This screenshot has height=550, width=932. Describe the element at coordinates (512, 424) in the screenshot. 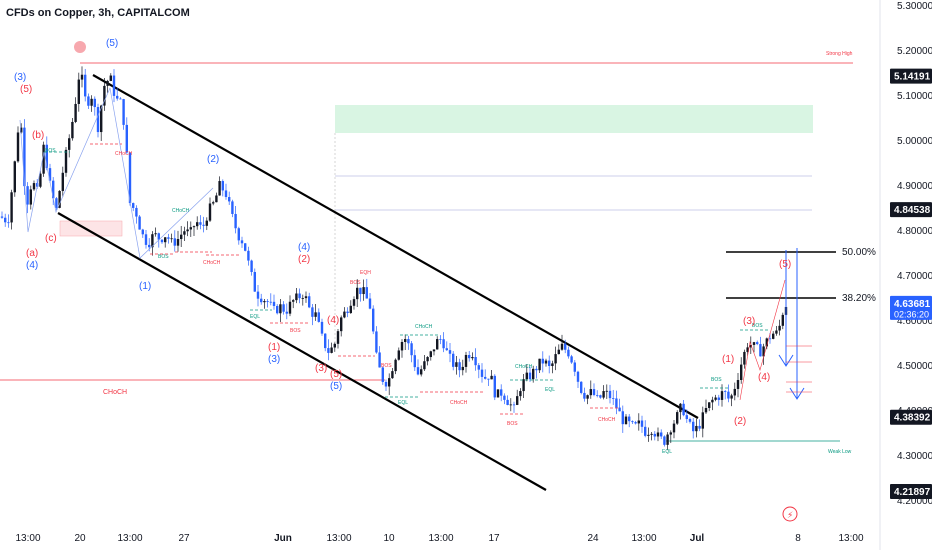

I see `structure-label: BOS` at that location.